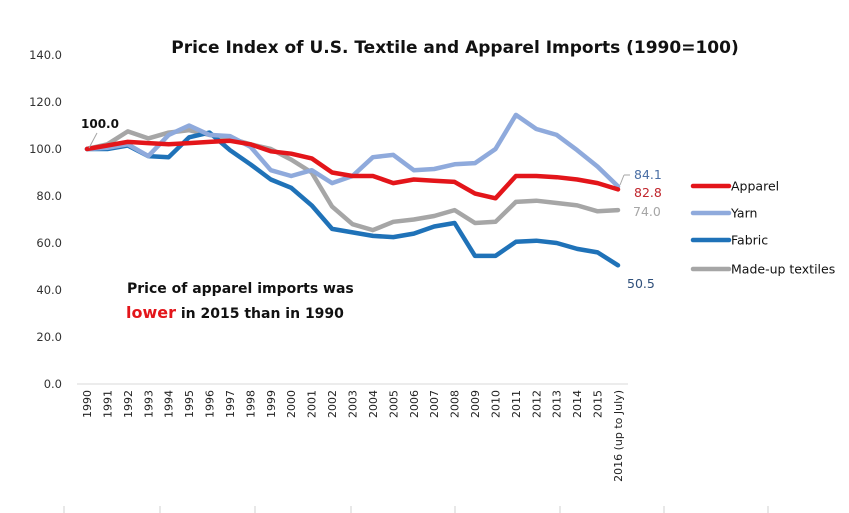 The height and width of the screenshot is (513, 849). I want to click on x-tick-label: 1998, so click(250, 404).